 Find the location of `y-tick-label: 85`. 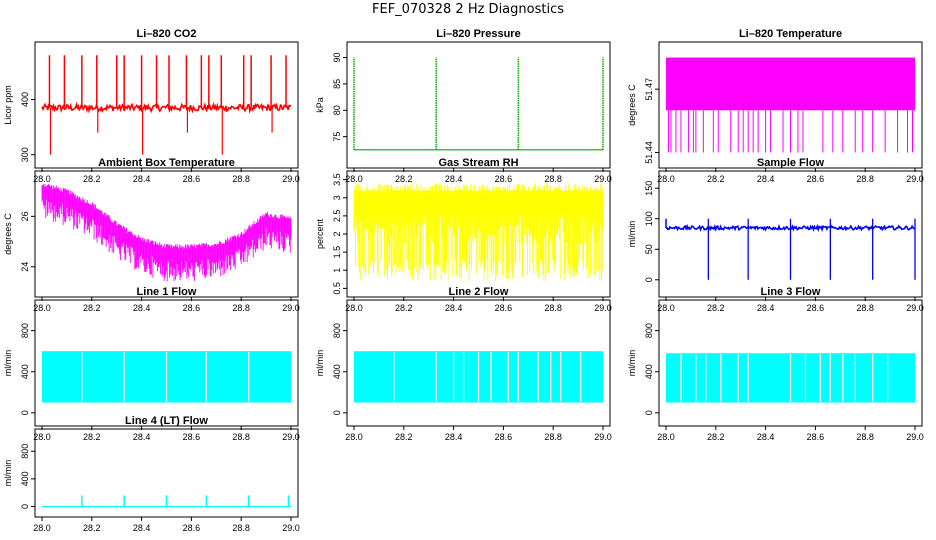

y-tick-label: 85 is located at coordinates (337, 84).